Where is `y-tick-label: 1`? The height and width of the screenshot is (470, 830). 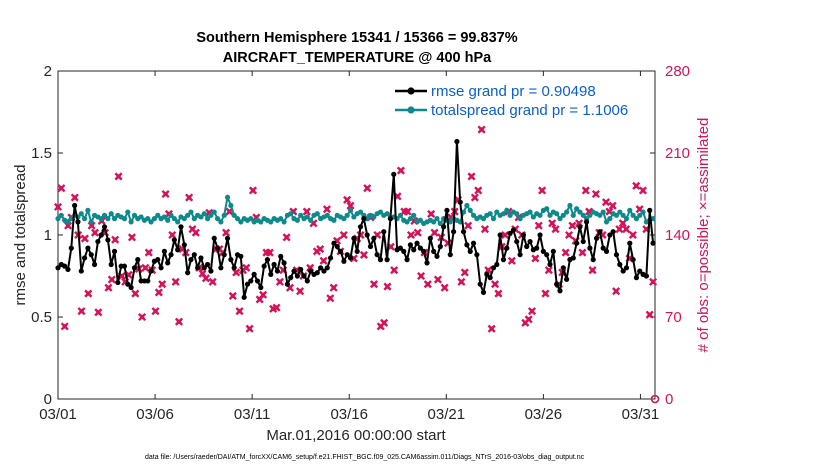 y-tick-label: 1 is located at coordinates (48, 235).